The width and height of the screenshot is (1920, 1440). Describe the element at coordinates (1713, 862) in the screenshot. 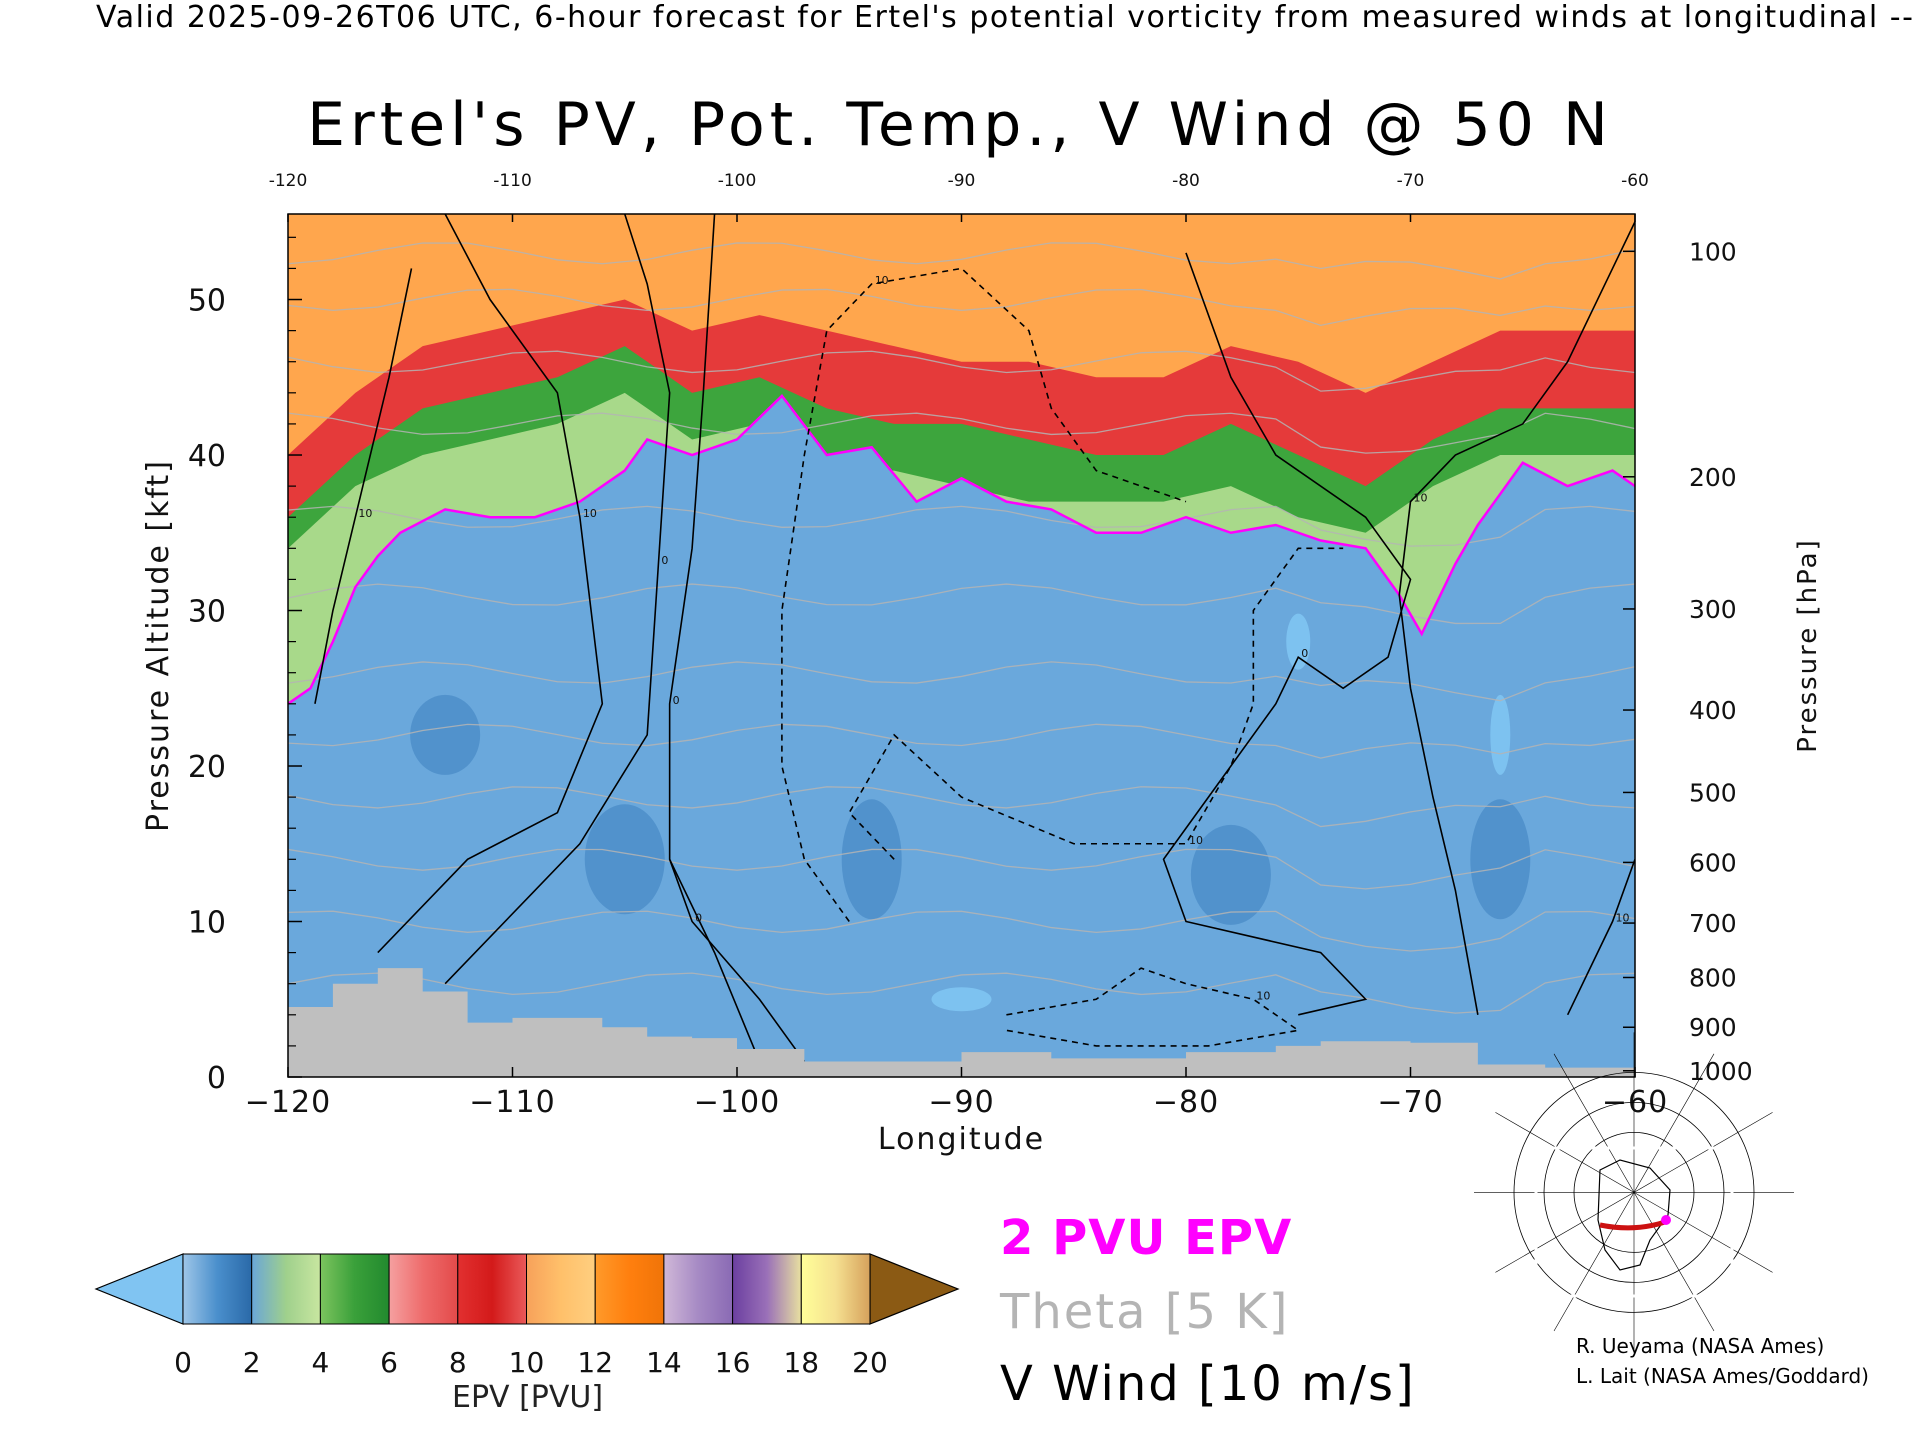

I see `y-right-tick-label: 600` at that location.